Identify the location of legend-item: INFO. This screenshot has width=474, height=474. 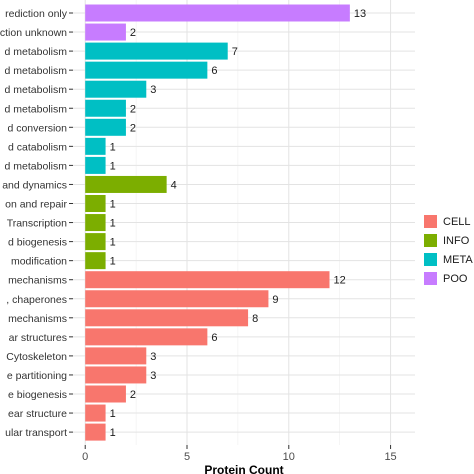
(449, 240).